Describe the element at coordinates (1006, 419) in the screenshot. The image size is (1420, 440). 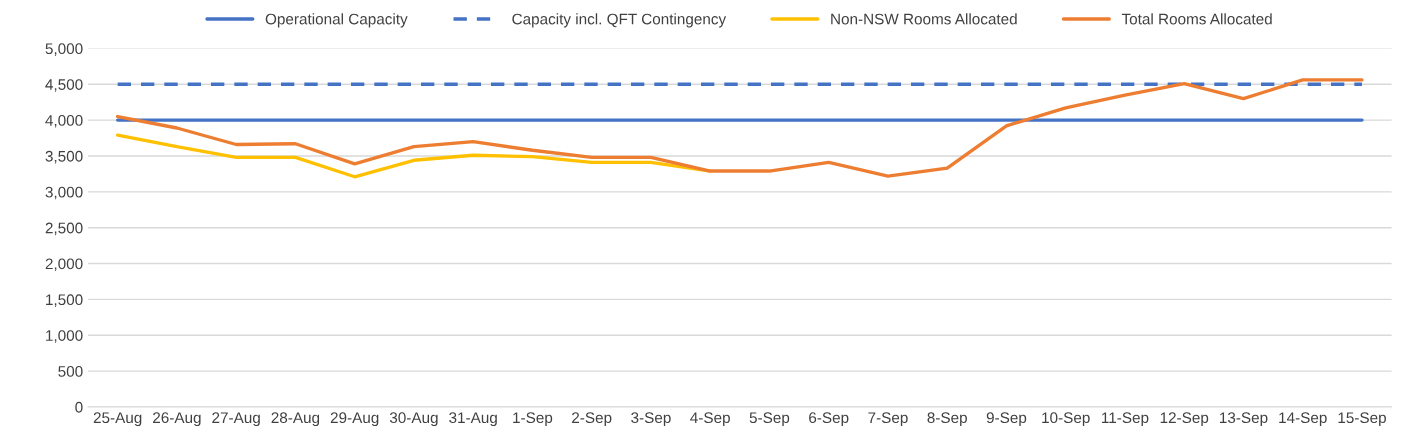
I see `x-tick-label: 9-Sep` at that location.